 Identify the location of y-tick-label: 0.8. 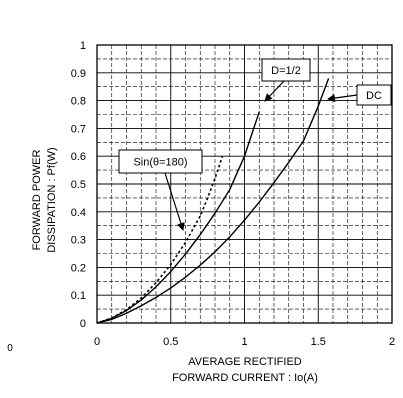
(78, 102).